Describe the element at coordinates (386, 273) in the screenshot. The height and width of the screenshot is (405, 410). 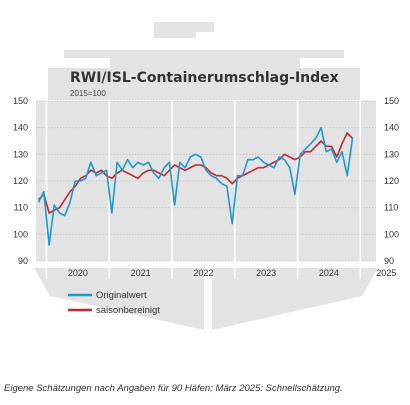
I see `x-tick-2025: 2025` at that location.